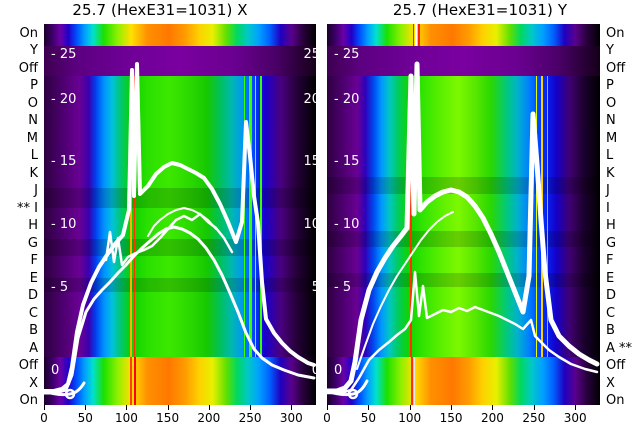 The height and width of the screenshot is (440, 640). I want to click on panel-x-title: 25.7 (HexE31=1031) X, so click(160, 10).